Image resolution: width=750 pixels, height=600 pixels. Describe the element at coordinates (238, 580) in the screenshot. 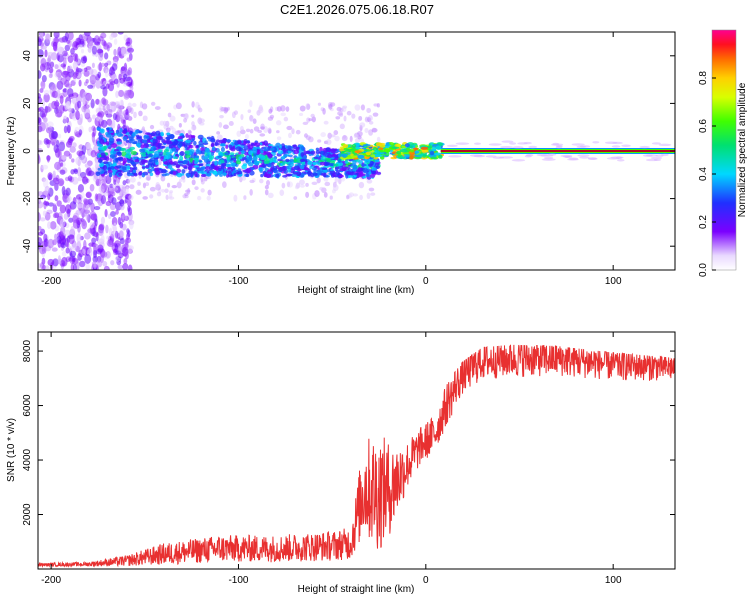

I see `x-tick-label: -100` at that location.